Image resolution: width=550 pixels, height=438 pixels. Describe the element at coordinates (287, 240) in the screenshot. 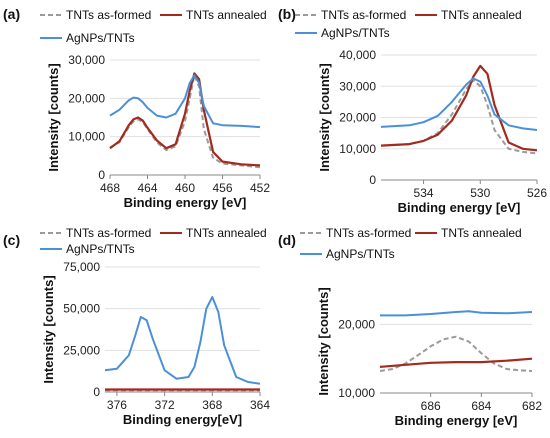

I see `panel-label: (d)` at that location.